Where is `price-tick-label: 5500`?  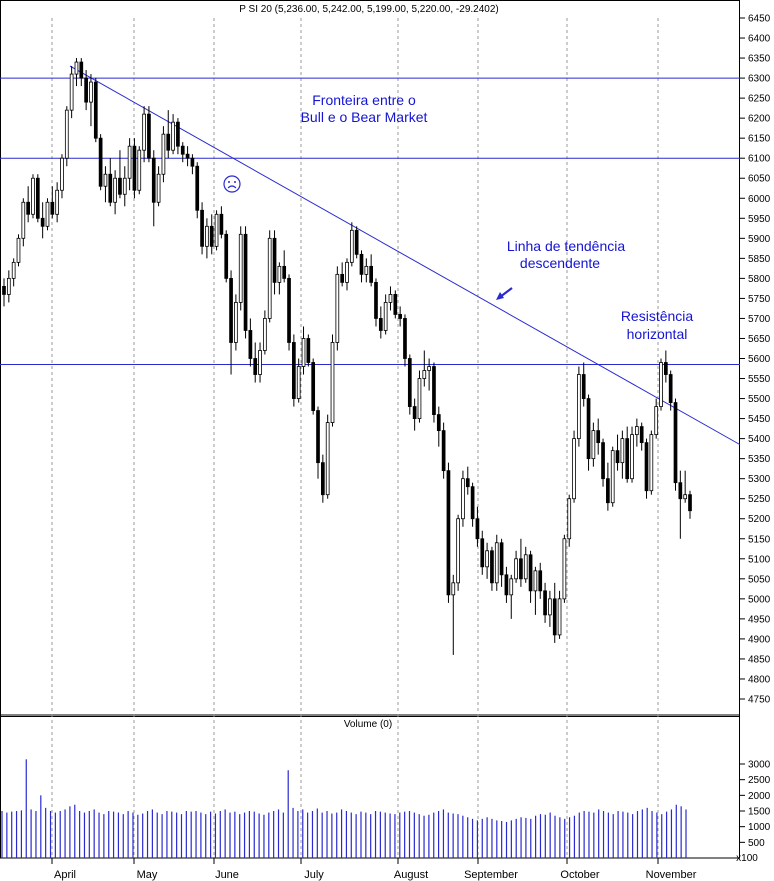
price-tick-label: 5500 is located at coordinates (759, 399).